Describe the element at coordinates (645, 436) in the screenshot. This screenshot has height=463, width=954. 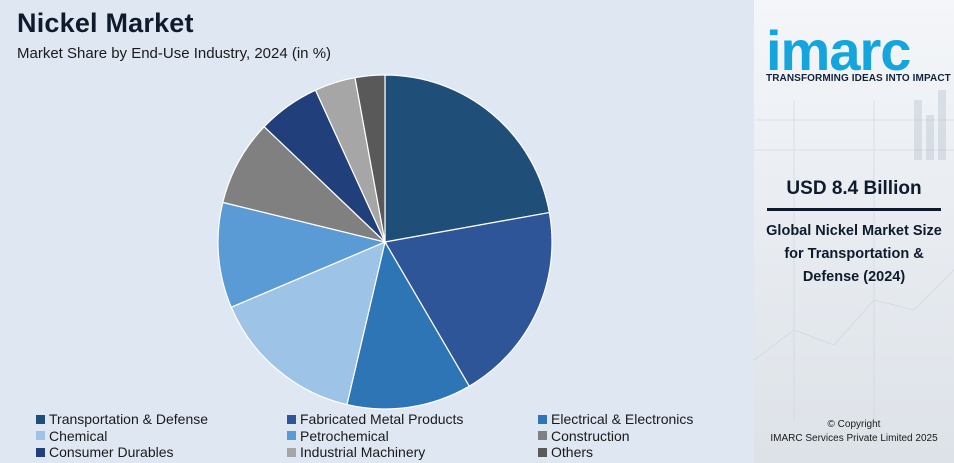
I see `legend-item: Construction` at that location.